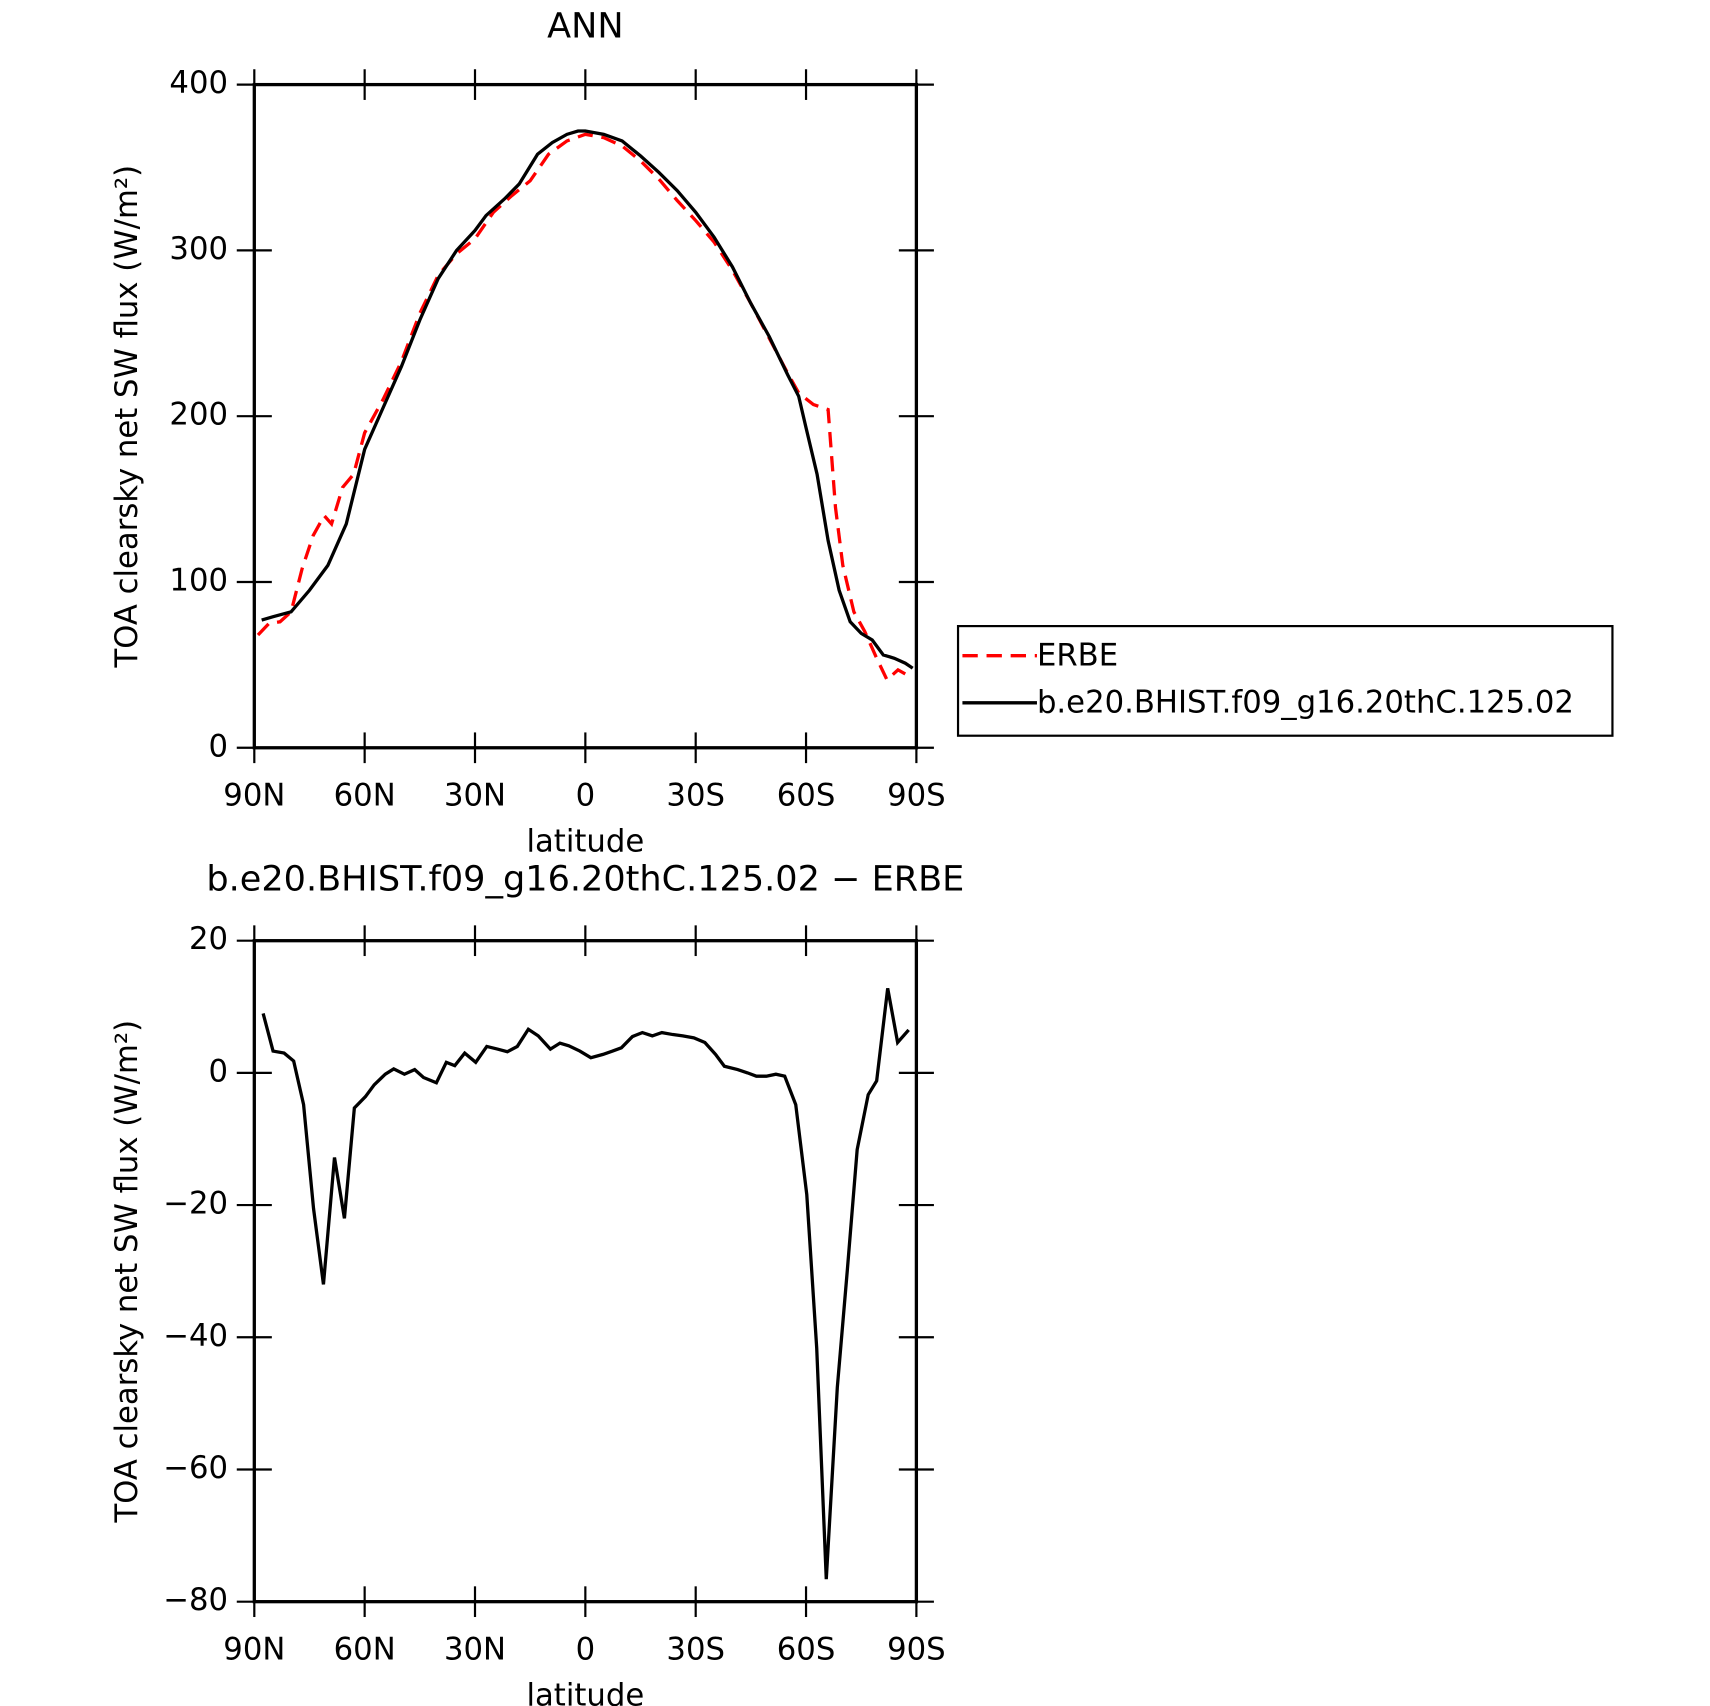 This screenshot has width=1710, height=1706. Describe the element at coordinates (1305, 702) in the screenshot. I see `legend-label: b.e20.BHIST.f09_g16.20thC.125.02` at that location.